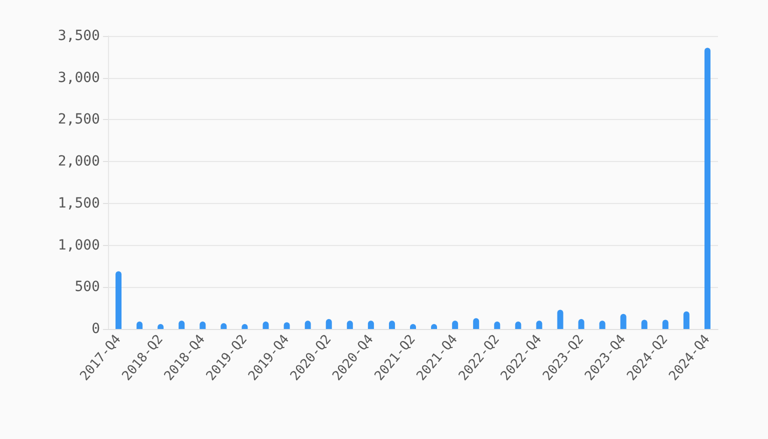 This screenshot has width=768, height=439. Describe the element at coordinates (79, 78) in the screenshot. I see `y-tick-label: 3,000` at that location.